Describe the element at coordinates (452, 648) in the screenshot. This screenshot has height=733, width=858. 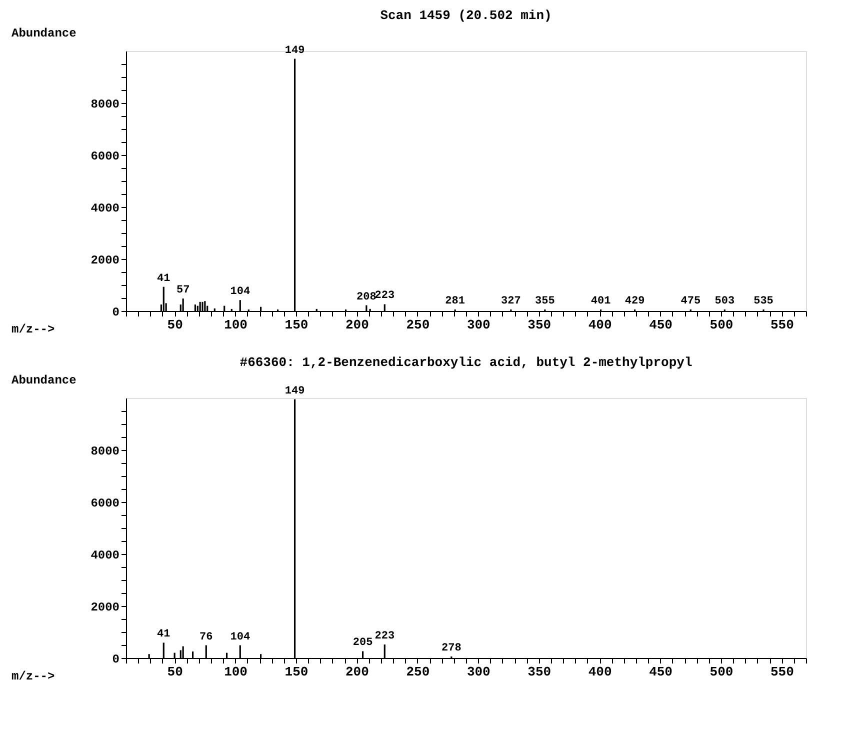
I see `annotation: 278` at that location.